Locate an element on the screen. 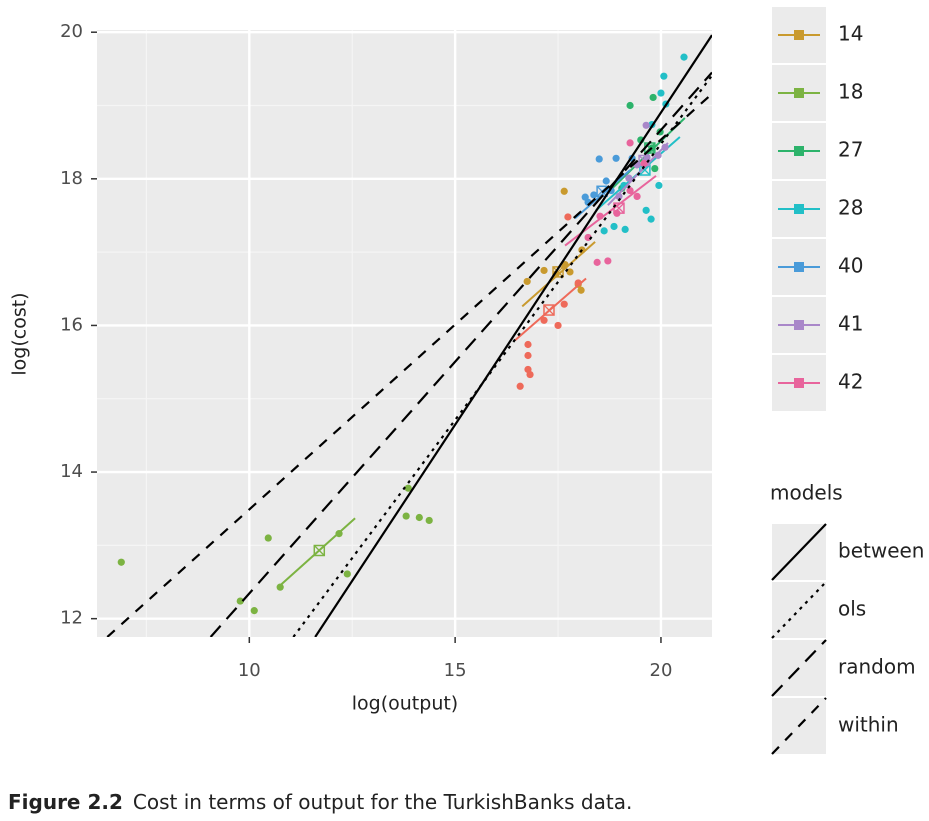  legend-label: 28 is located at coordinates (850, 208).